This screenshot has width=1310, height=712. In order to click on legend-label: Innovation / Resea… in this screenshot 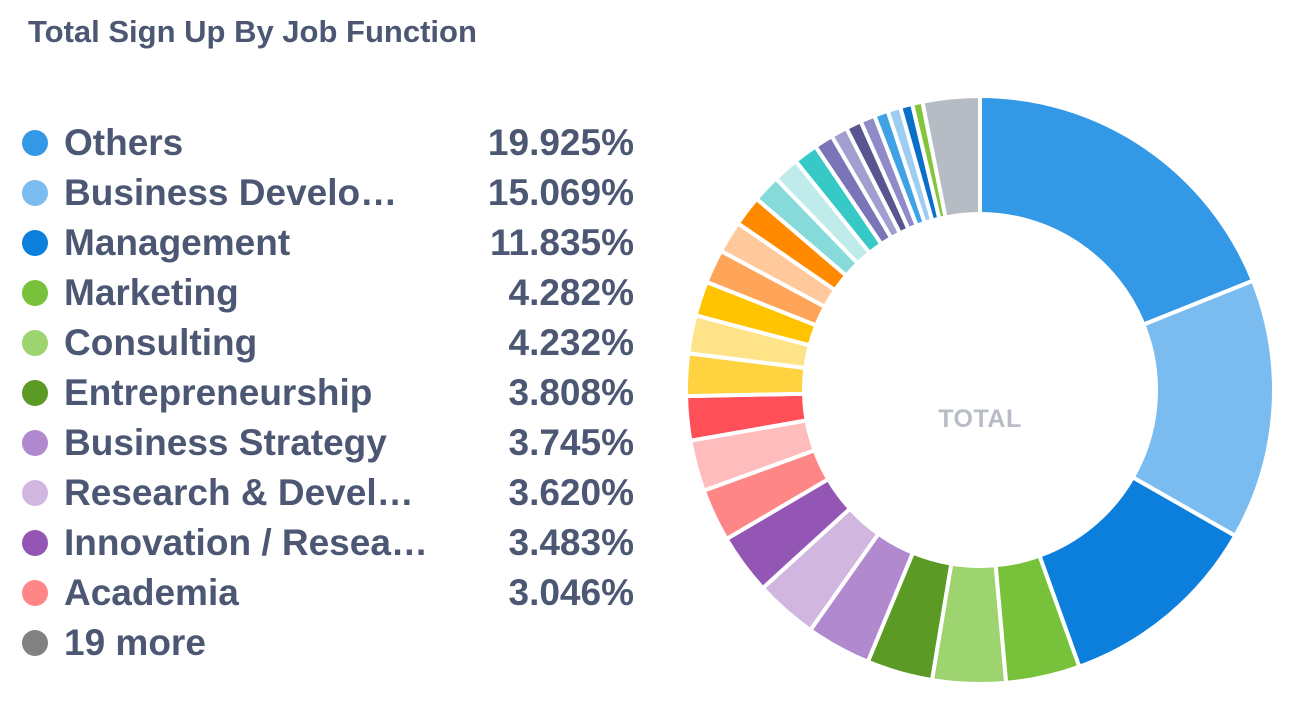, I will do `click(246, 542)`.